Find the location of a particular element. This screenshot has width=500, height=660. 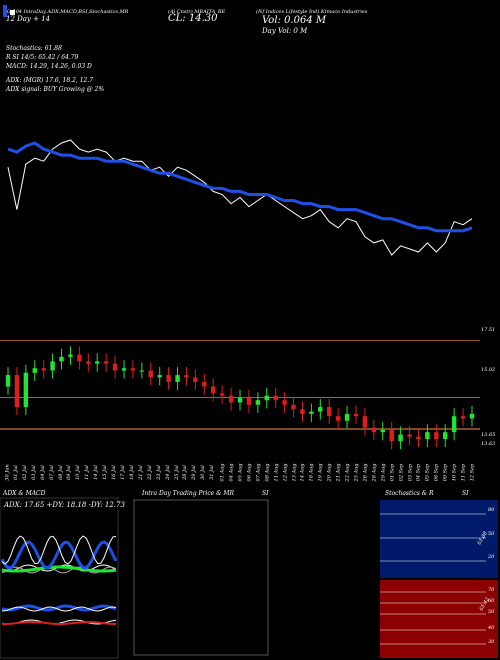

intraday-panel is located at coordinates (201, 577).